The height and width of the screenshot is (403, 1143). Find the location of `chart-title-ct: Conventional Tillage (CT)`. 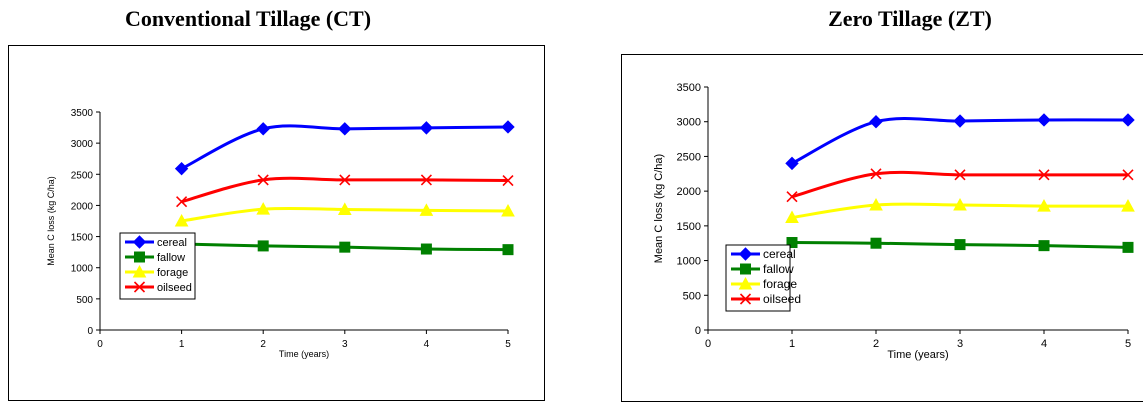

chart-title-ct: Conventional Tillage (CT) is located at coordinates (248, 18).